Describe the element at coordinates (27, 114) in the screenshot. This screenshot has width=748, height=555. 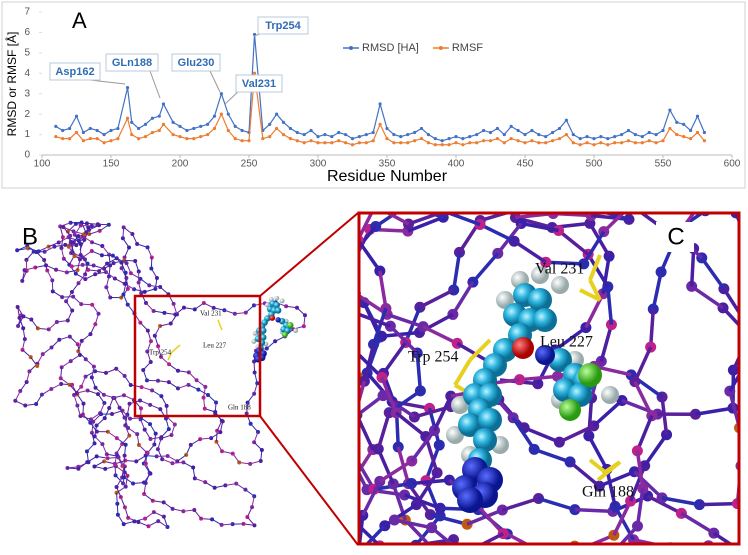
I see `y-tick-label: 2` at that location.